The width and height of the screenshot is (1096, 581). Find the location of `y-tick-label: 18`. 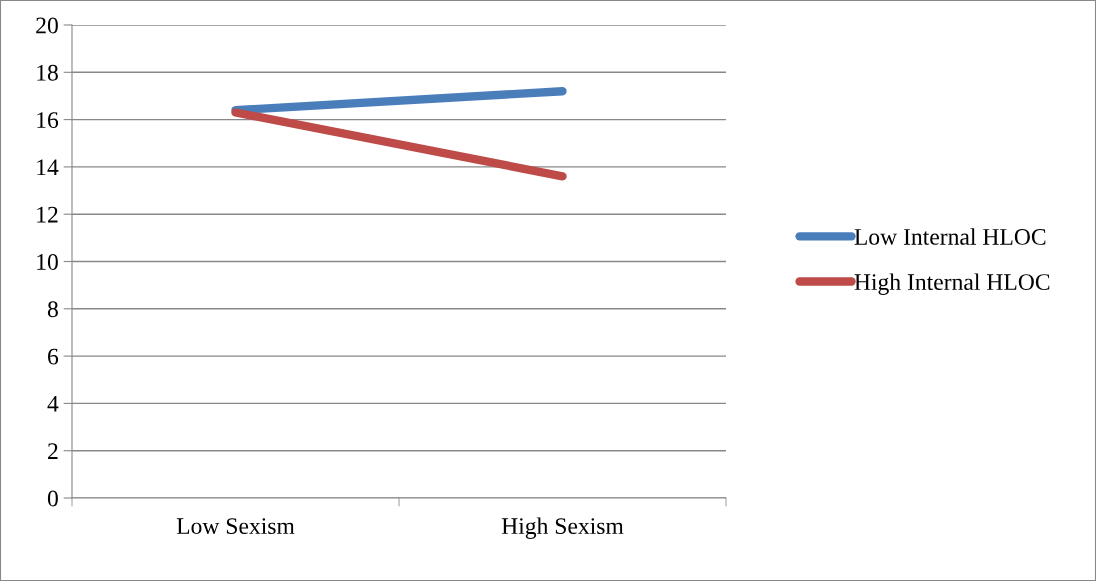

y-tick-label: 18 is located at coordinates (47, 72).